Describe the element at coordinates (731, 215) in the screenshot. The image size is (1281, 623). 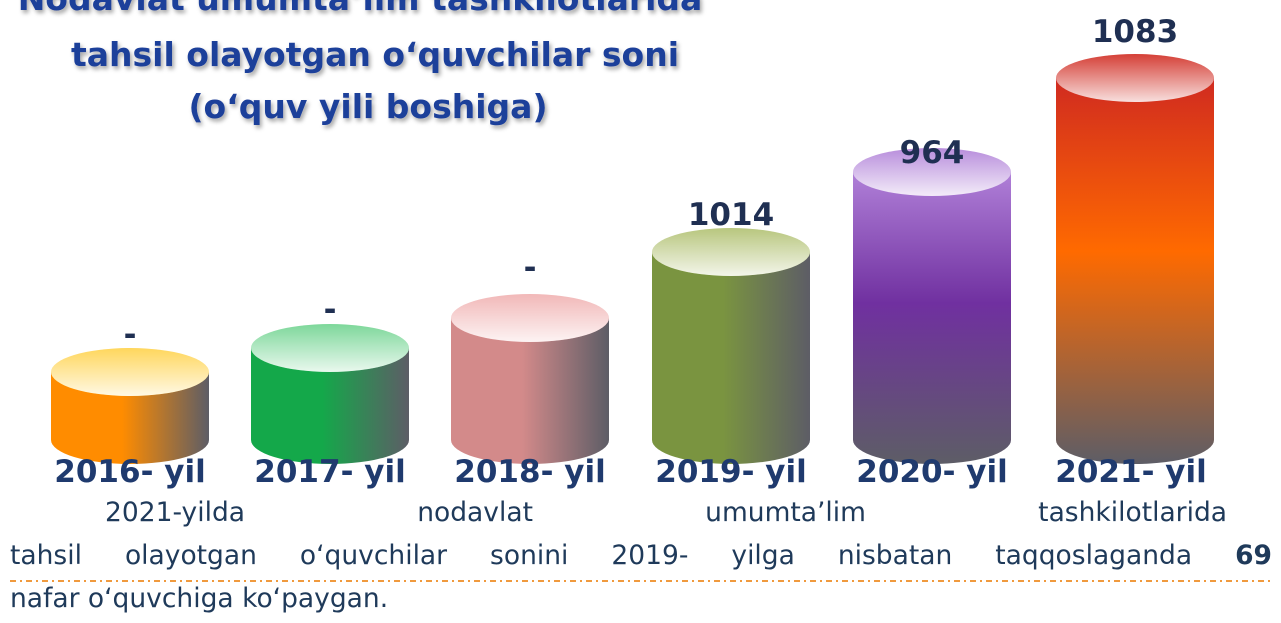
I see `value-label: 1014` at that location.